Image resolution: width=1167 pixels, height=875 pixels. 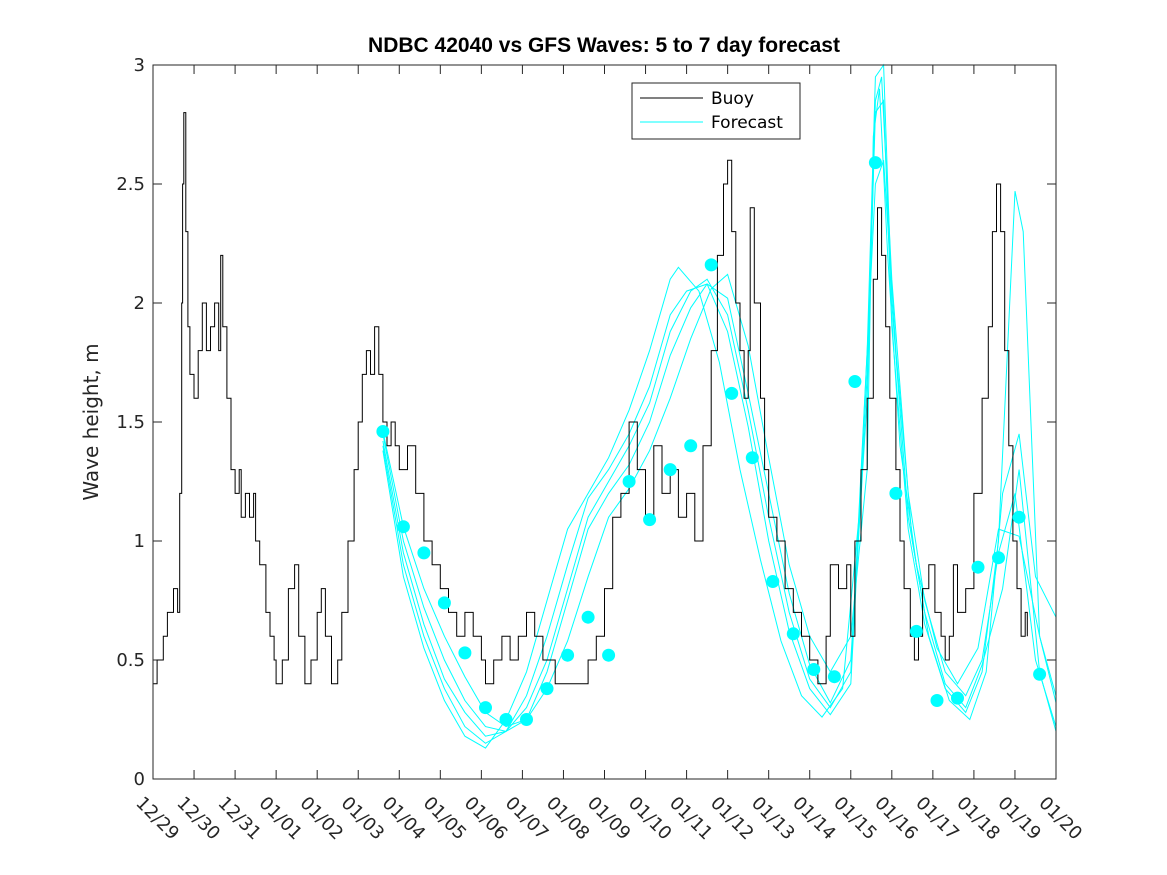 I want to click on y-tick-label: 1, so click(x=139, y=541).